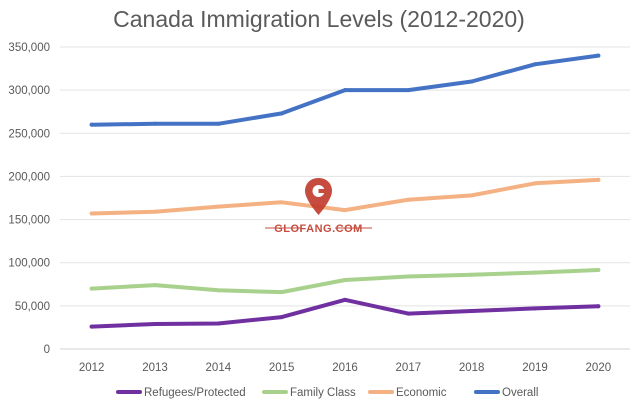  Describe the element at coordinates (92, 368) in the screenshot. I see `x-tick-label: 2012` at that location.